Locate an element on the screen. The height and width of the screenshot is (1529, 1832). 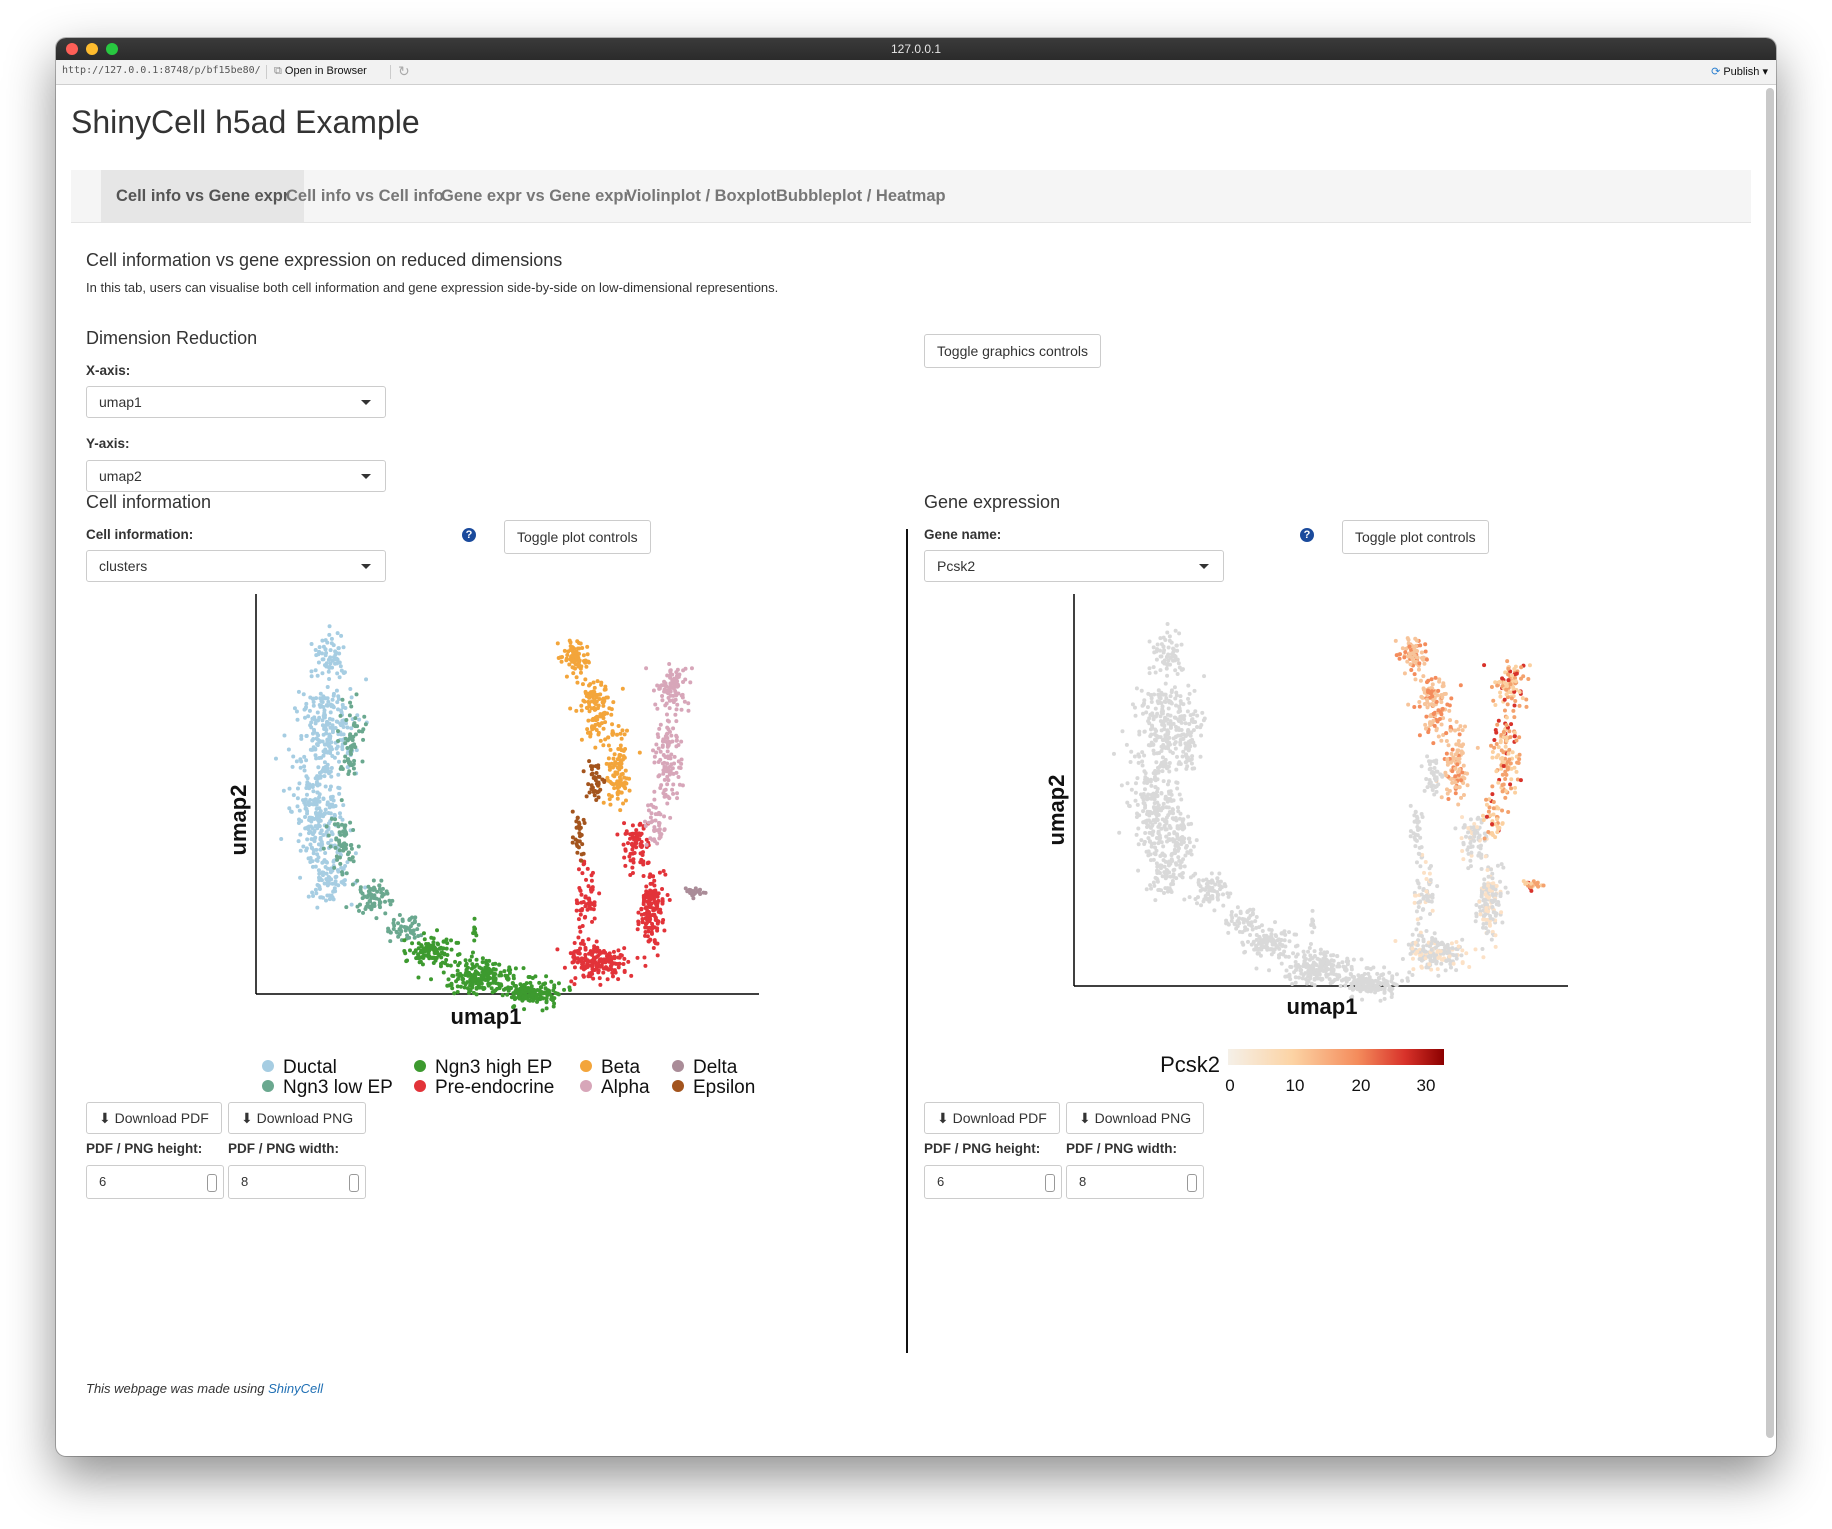
pdf-png-height-input-right: 6 is located at coordinates (993, 1182).